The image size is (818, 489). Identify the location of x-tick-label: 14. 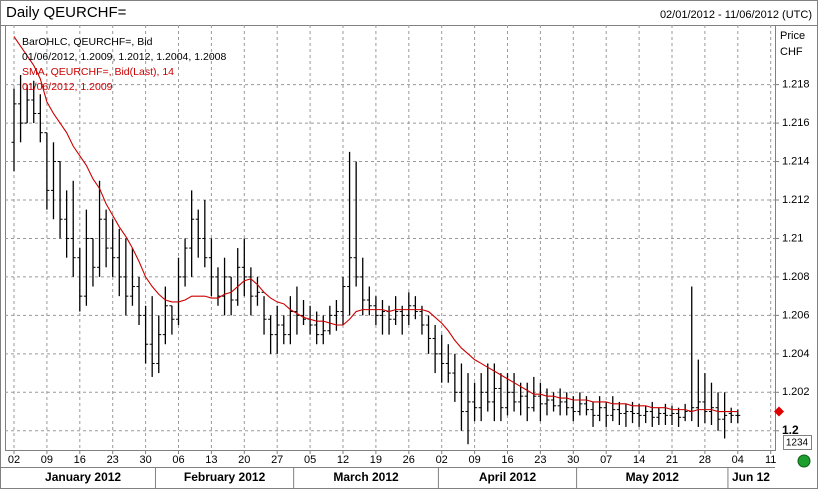
(639, 460).